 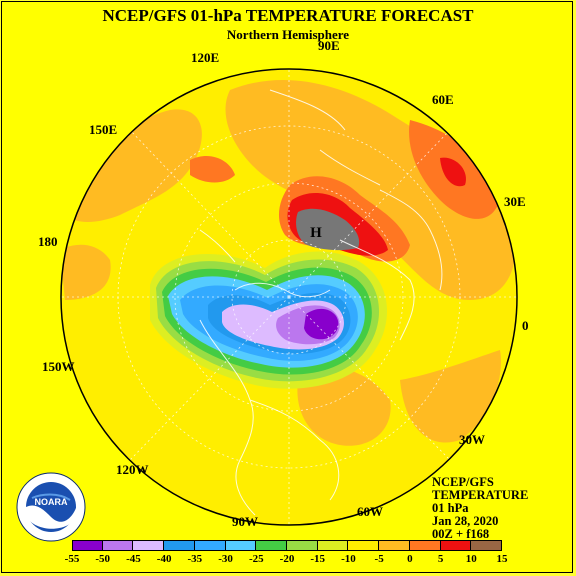 What do you see at coordinates (461, 534) in the screenshot?
I see `info-run: 00Z + f168` at bounding box center [461, 534].